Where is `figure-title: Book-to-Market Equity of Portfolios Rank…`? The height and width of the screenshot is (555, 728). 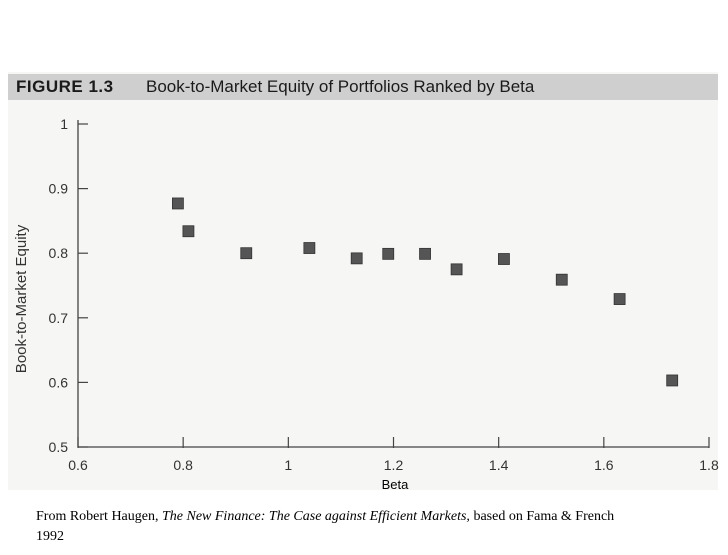 figure-title: Book-to-Market Equity of Portfolios Rank… is located at coordinates (340, 86).